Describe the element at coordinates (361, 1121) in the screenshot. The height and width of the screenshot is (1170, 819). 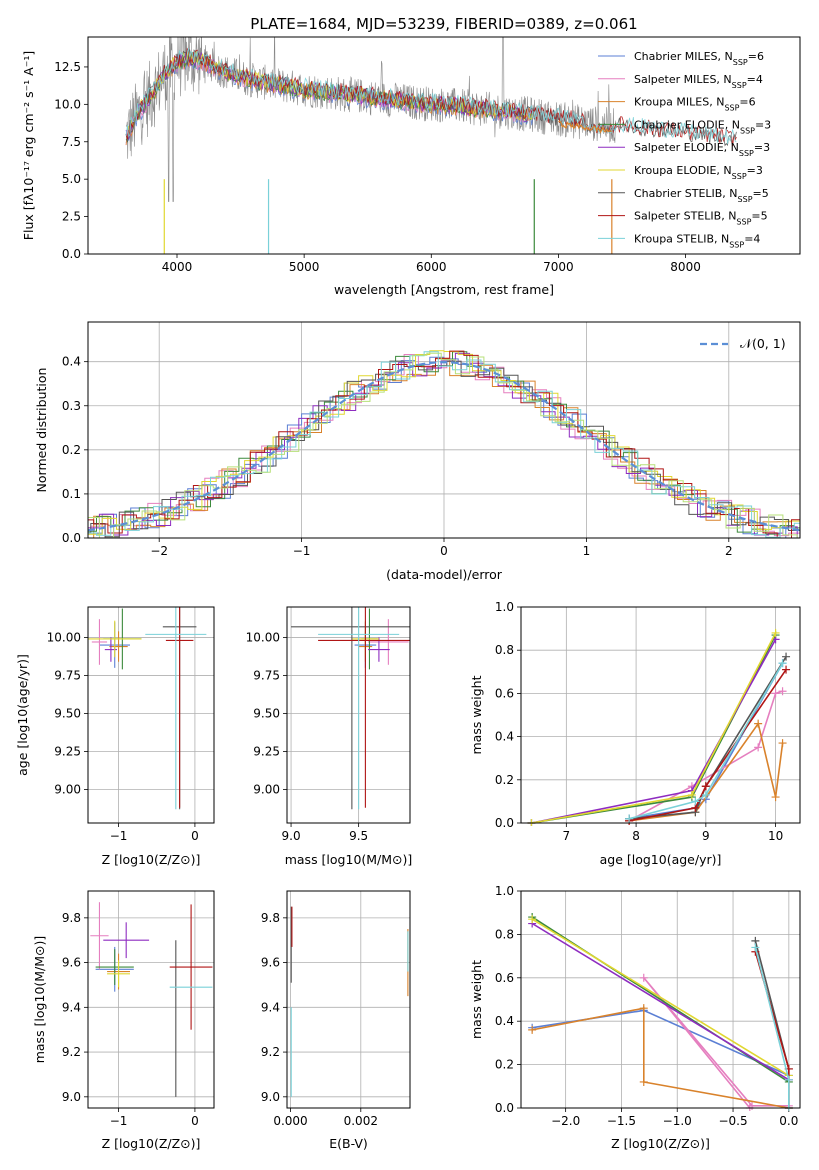
I see `x-tick-label: 0.002` at that location.